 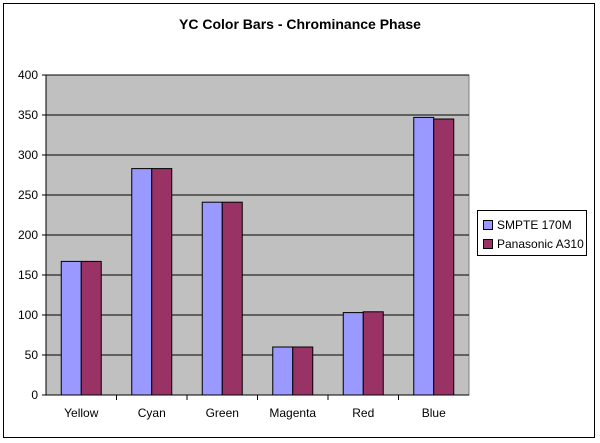 I want to click on legend-item-smpte: SMPTE 170M, so click(x=527, y=225).